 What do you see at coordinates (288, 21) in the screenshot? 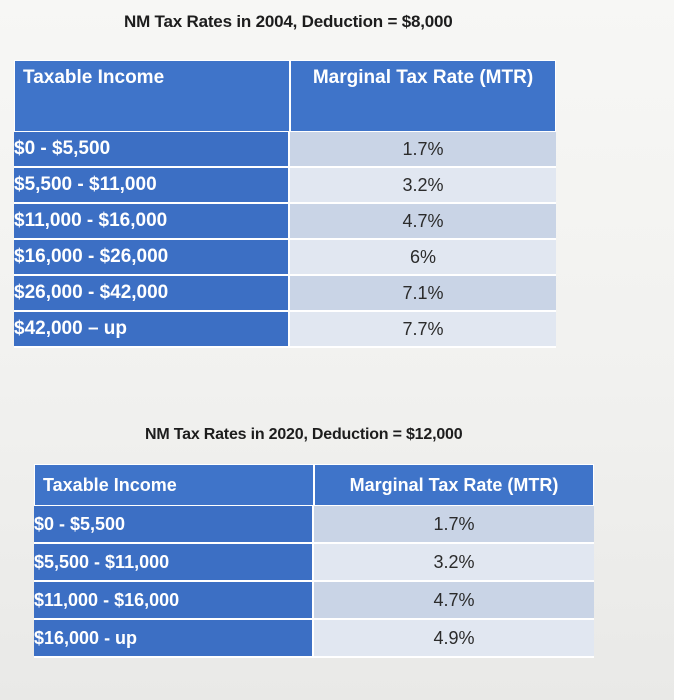
I see `table-2004-title: NM Tax Rates in 2004, Deduction = $8,000` at bounding box center [288, 21].